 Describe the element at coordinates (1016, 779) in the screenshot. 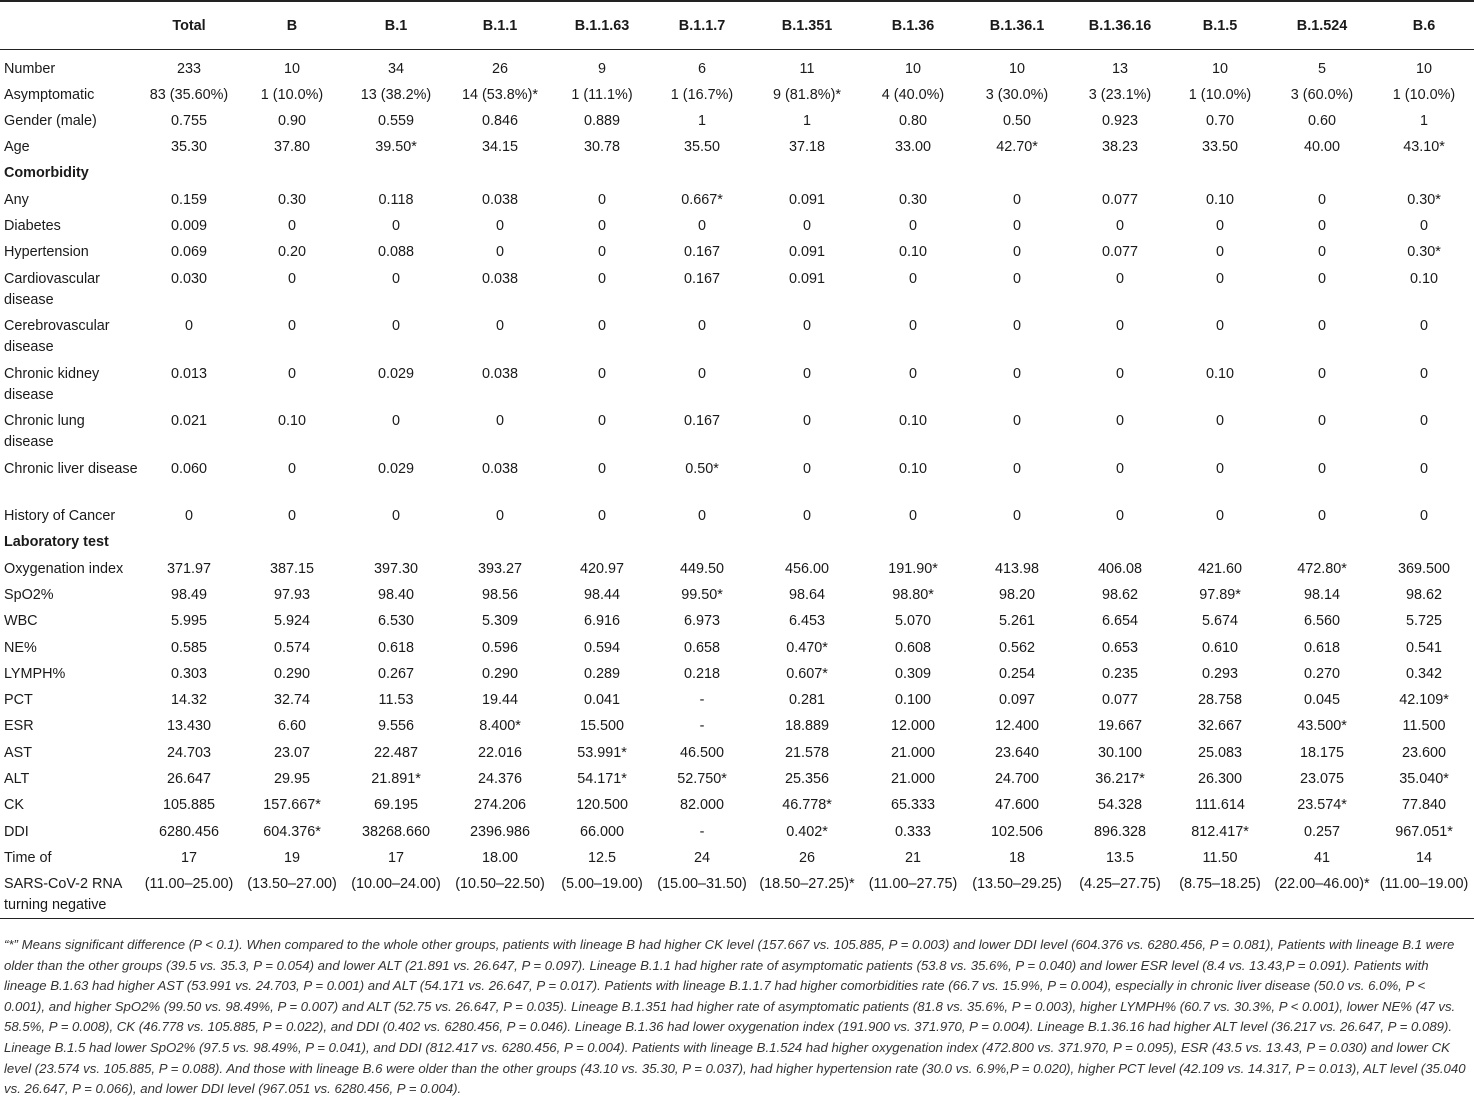

I see `table-cell: 24.700` at that location.